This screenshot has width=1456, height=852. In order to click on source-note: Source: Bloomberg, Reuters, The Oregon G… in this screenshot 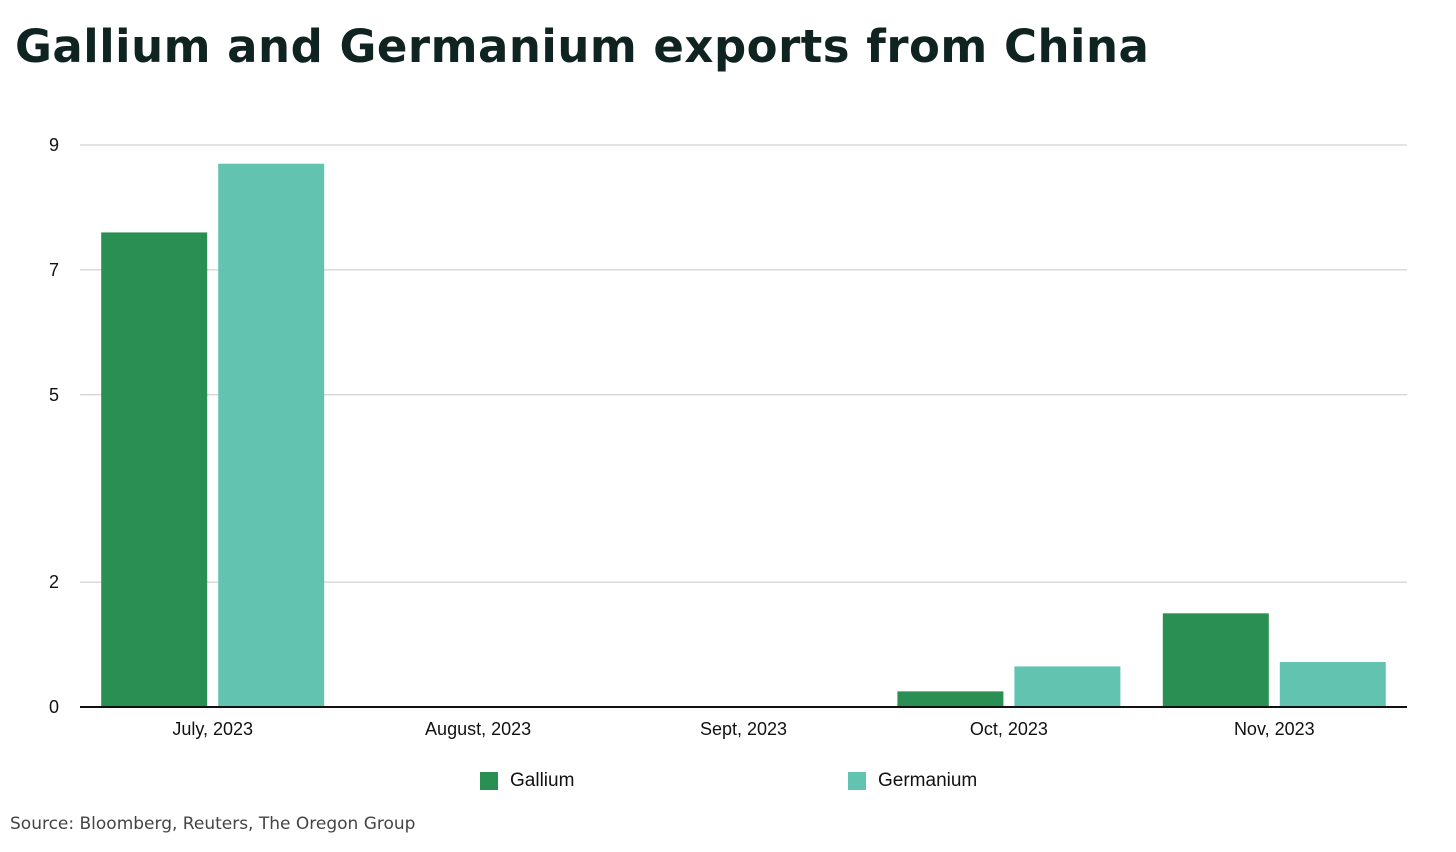, I will do `click(213, 824)`.